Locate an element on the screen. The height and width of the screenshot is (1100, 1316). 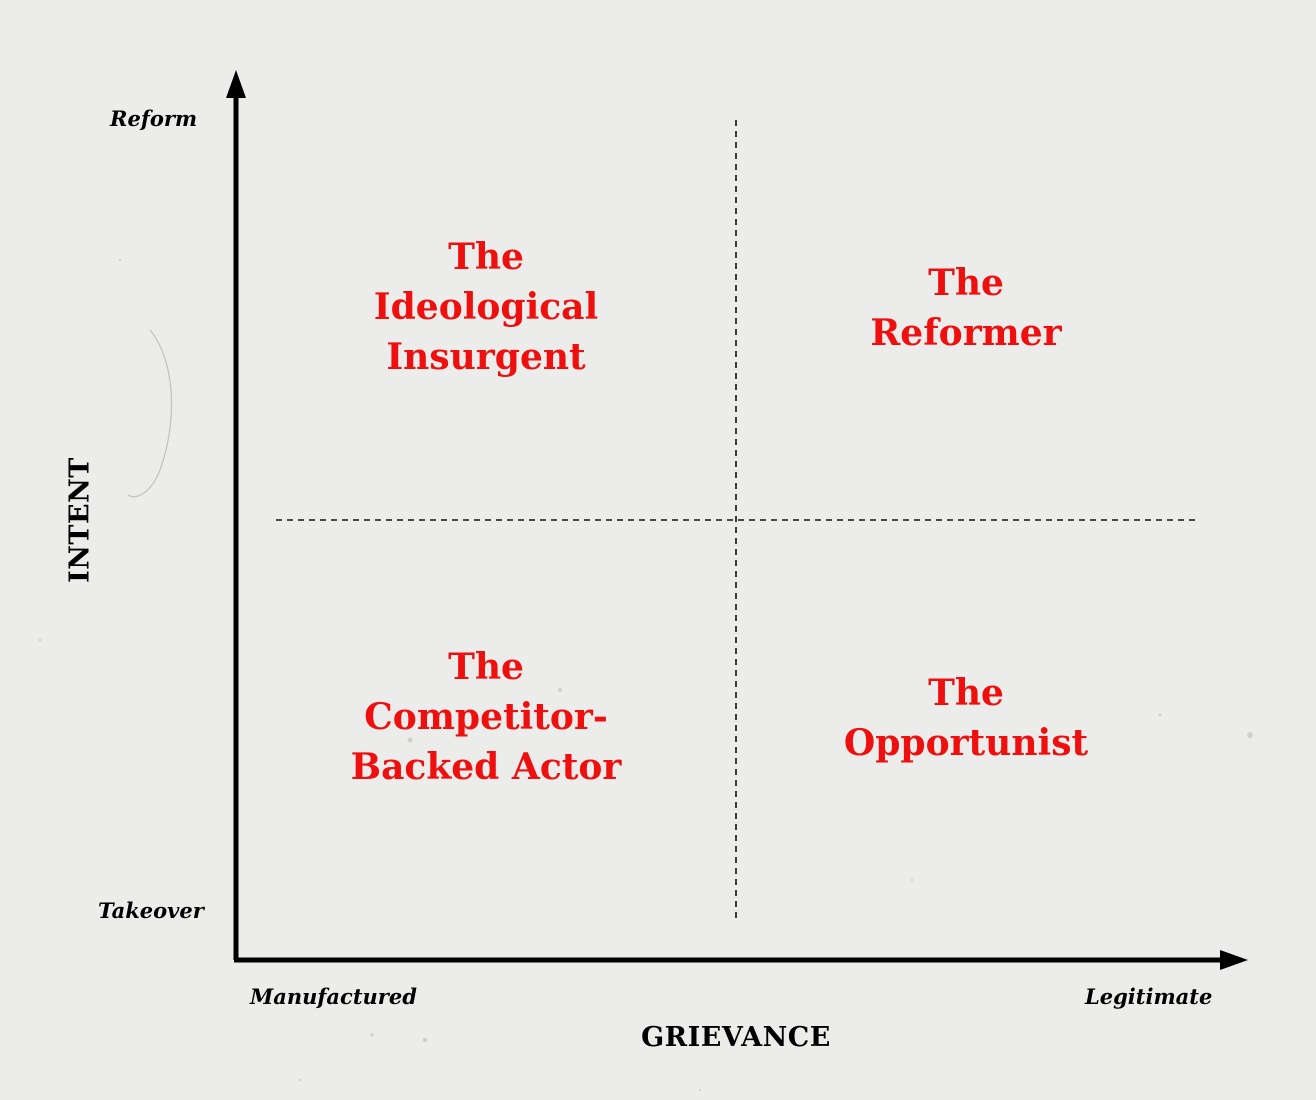
quadrant-label-line: Backed Actor is located at coordinates (486, 767).